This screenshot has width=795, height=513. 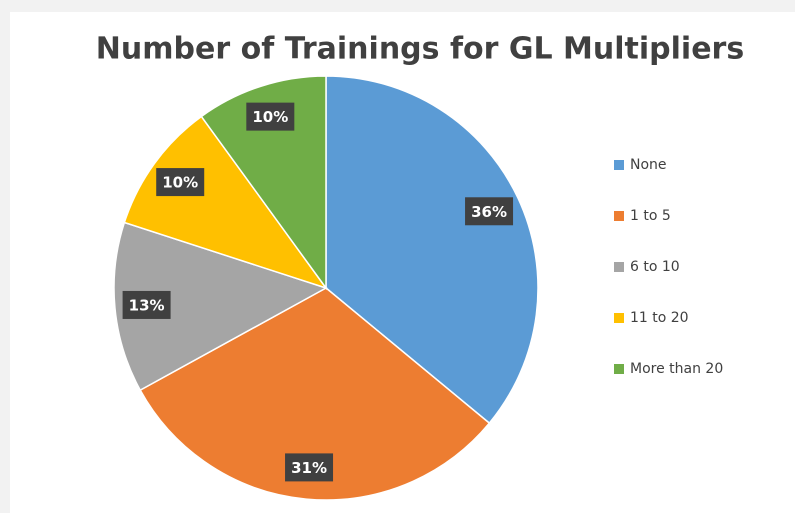 What do you see at coordinates (650, 216) in the screenshot?
I see `legend-label: 1 to 5` at bounding box center [650, 216].